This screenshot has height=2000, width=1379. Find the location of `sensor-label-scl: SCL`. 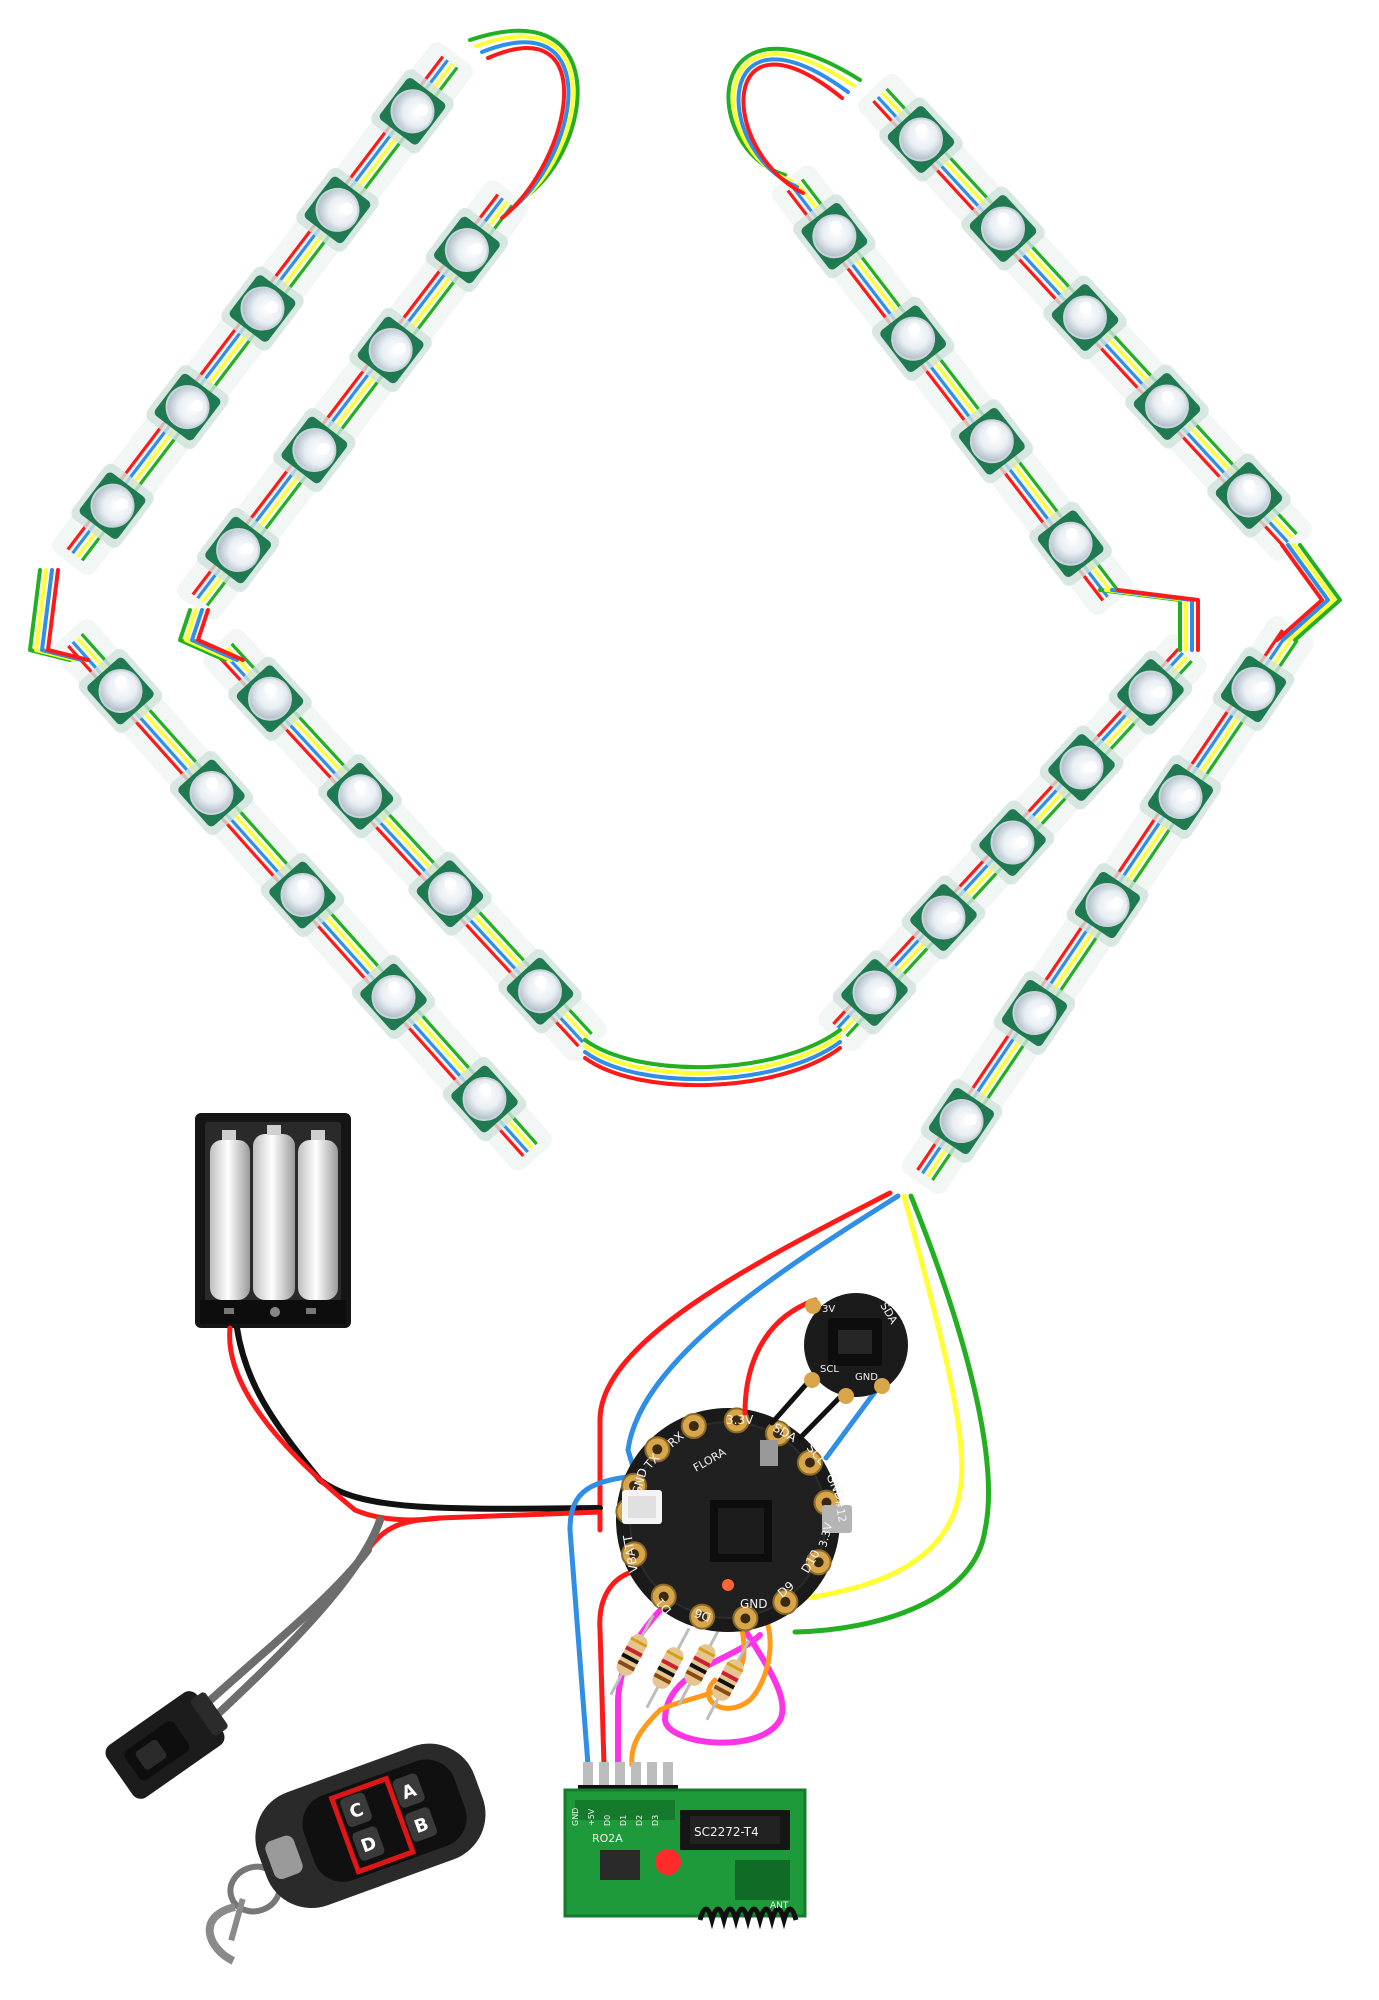

sensor-label-scl: SCL is located at coordinates (829, 1369).